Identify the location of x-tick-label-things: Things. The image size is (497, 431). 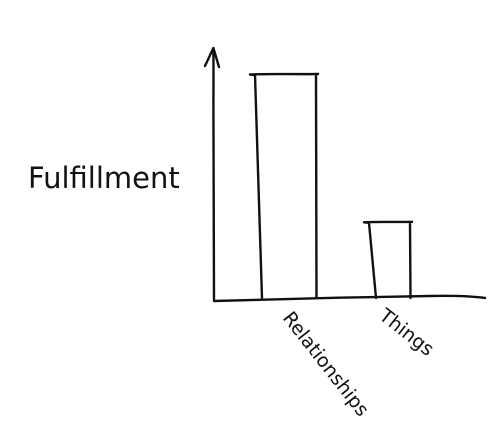
(406, 332).